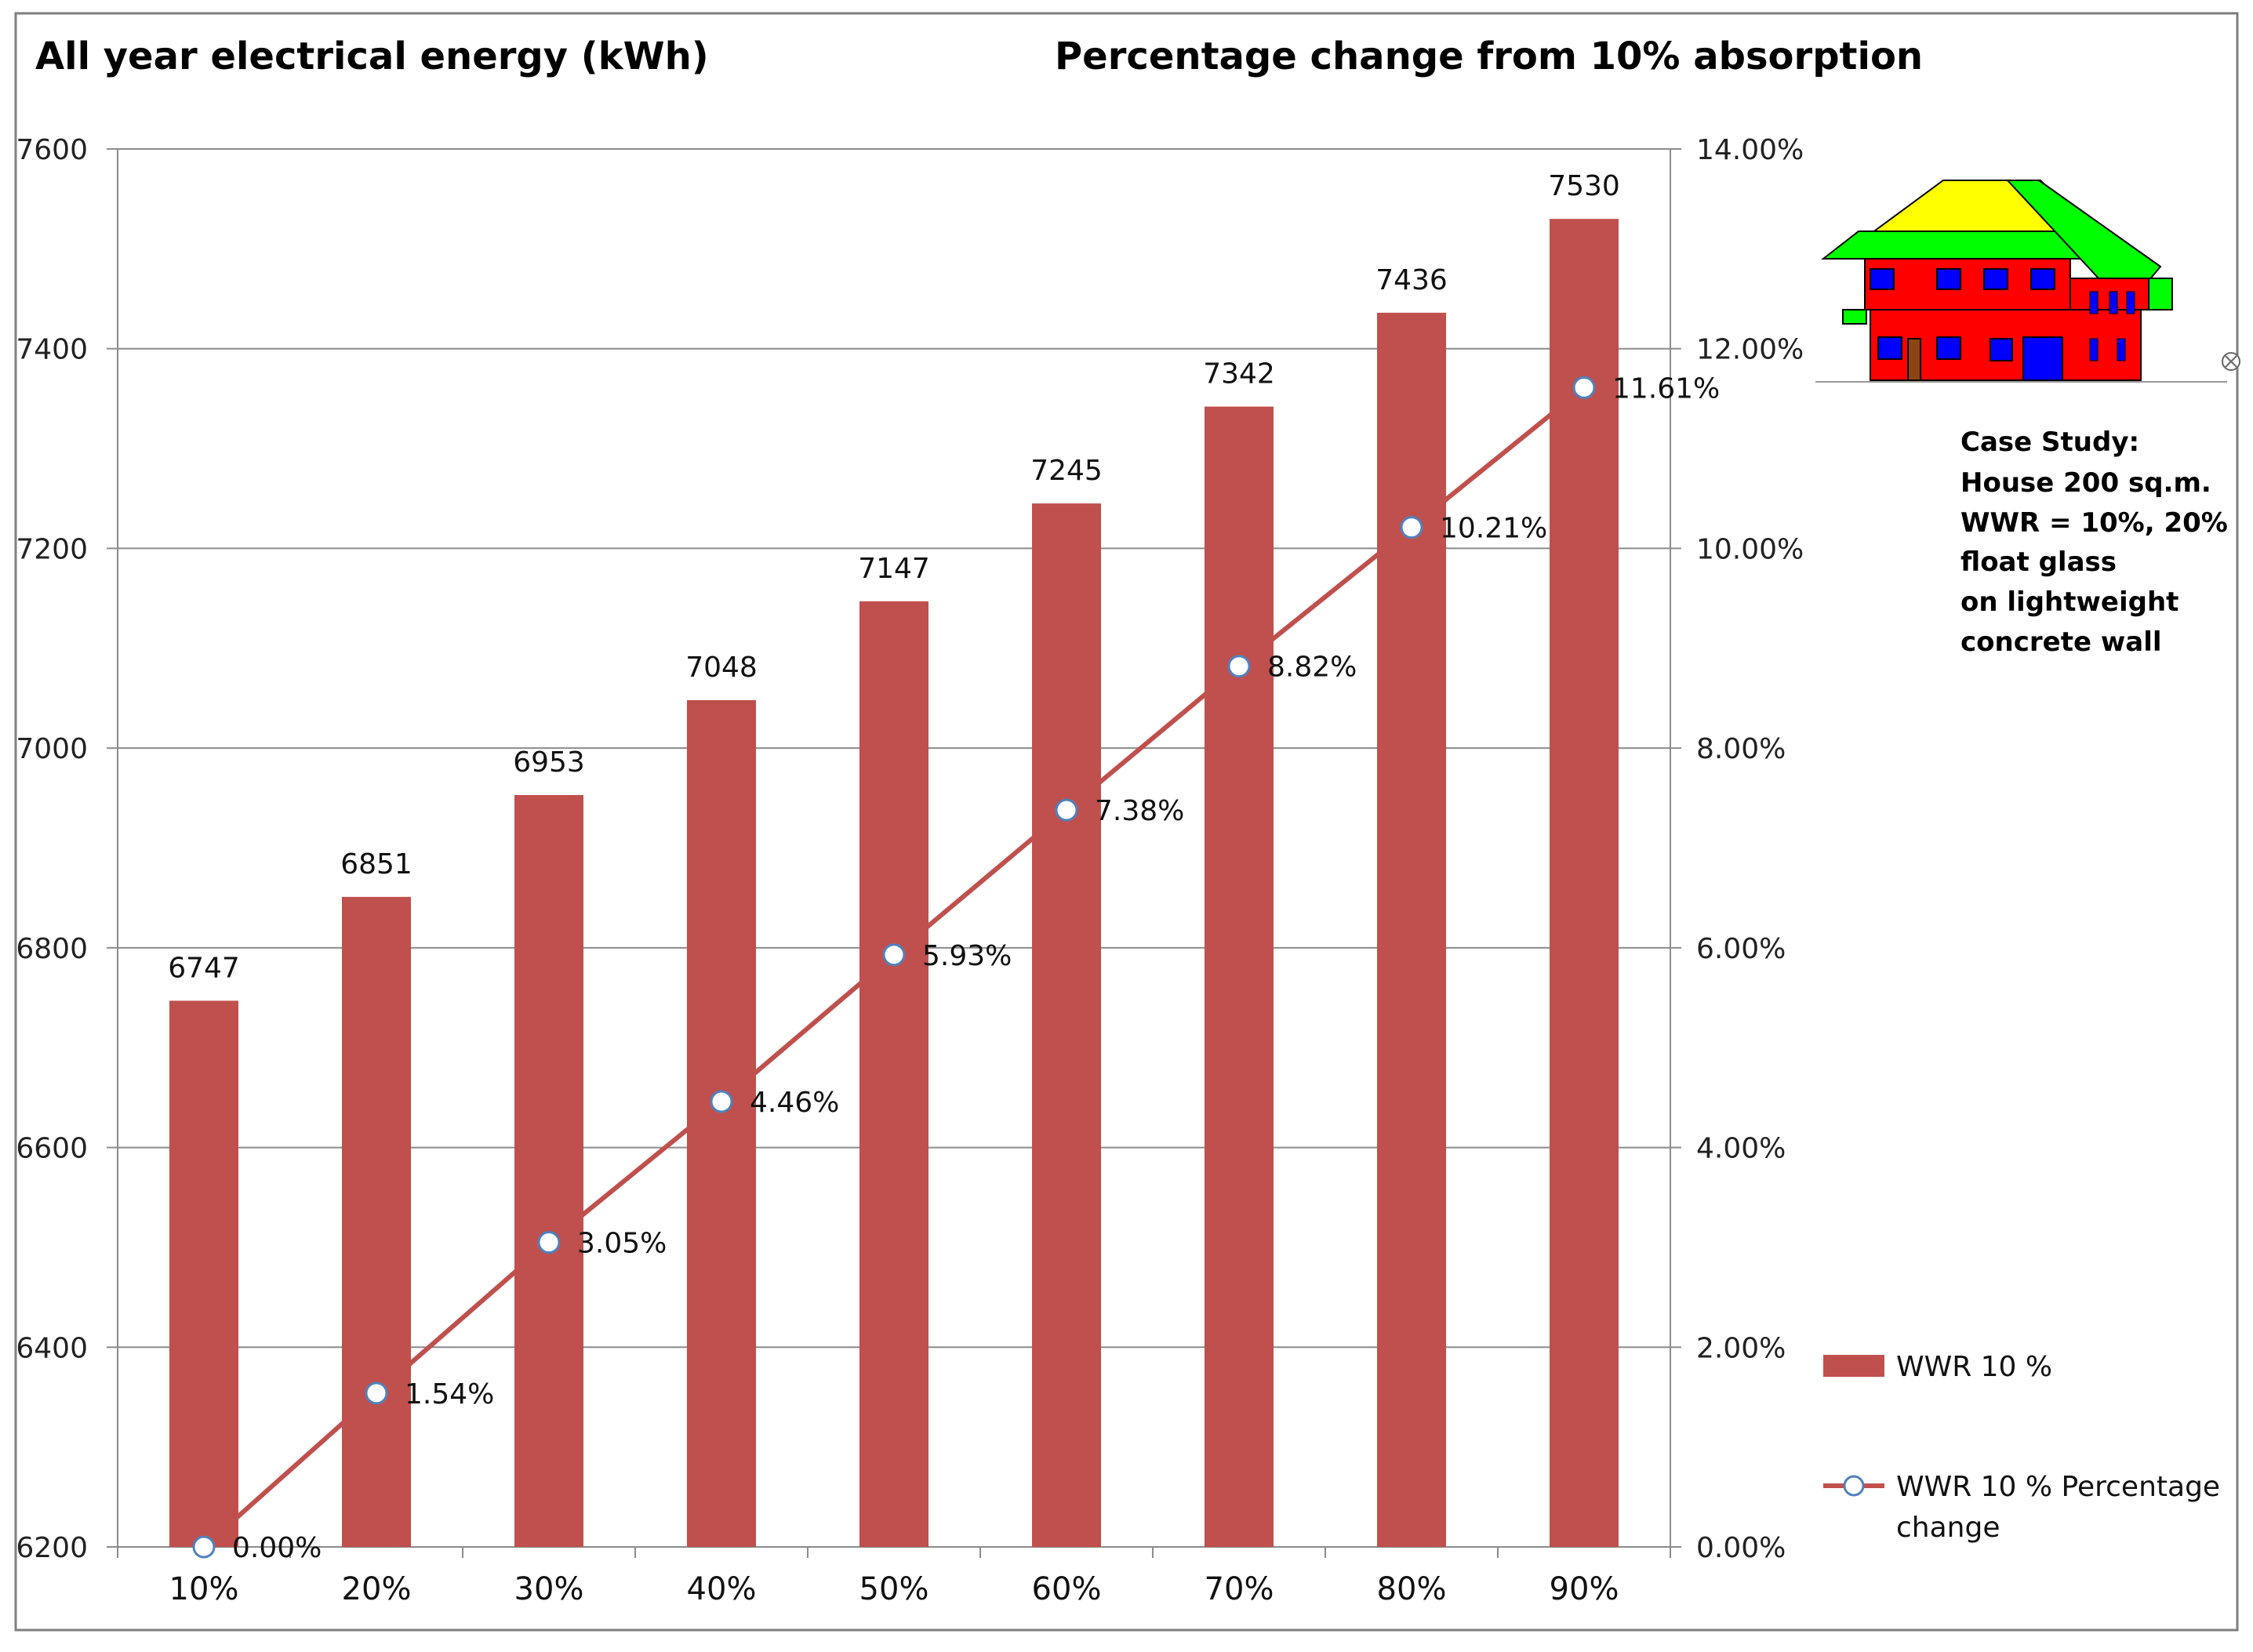 This screenshot has width=2253, height=1652. What do you see at coordinates (2231, 361) in the screenshot?
I see `close-icon-stroke` at bounding box center [2231, 361].